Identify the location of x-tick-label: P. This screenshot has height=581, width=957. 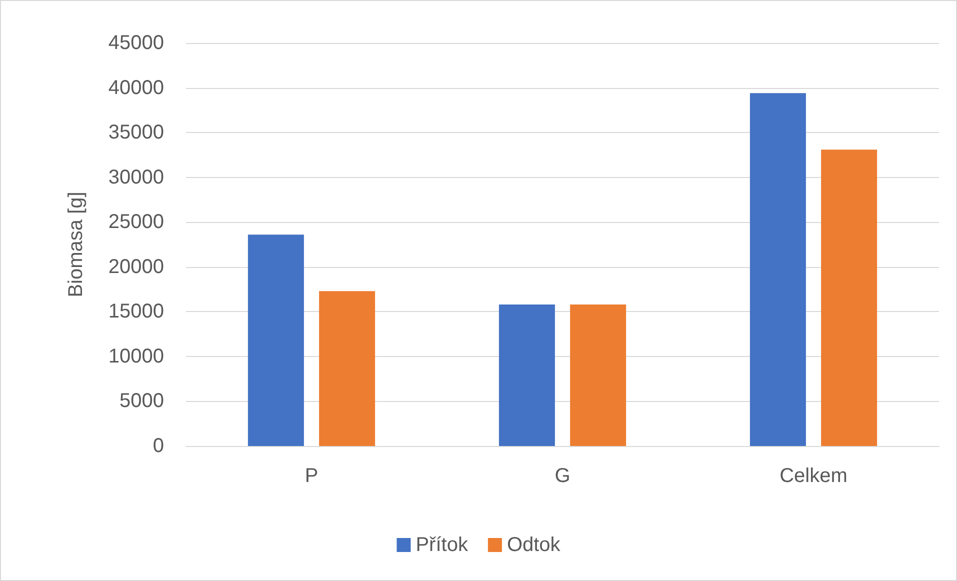
(311, 476).